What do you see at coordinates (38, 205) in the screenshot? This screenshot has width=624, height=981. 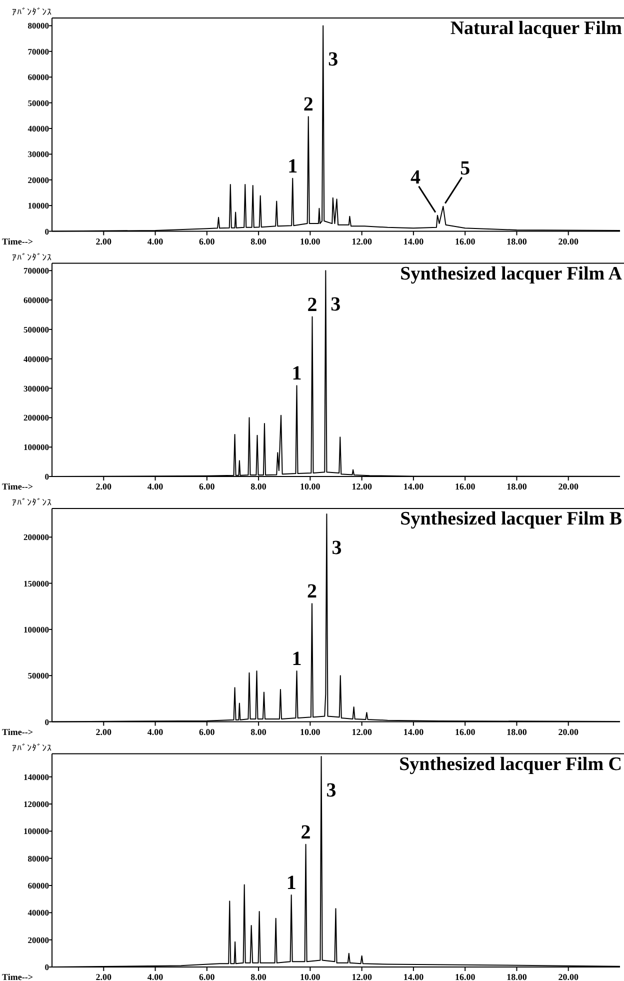 I see `y-tick-label: 10000` at bounding box center [38, 205].